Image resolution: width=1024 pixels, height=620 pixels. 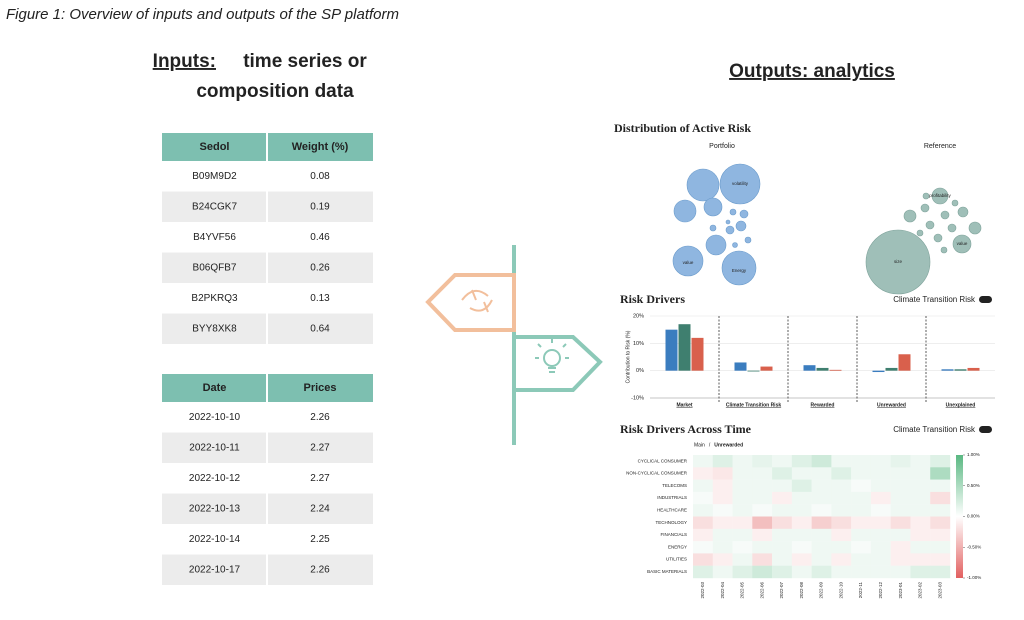 I want to click on tab: Main, so click(x=699, y=445).